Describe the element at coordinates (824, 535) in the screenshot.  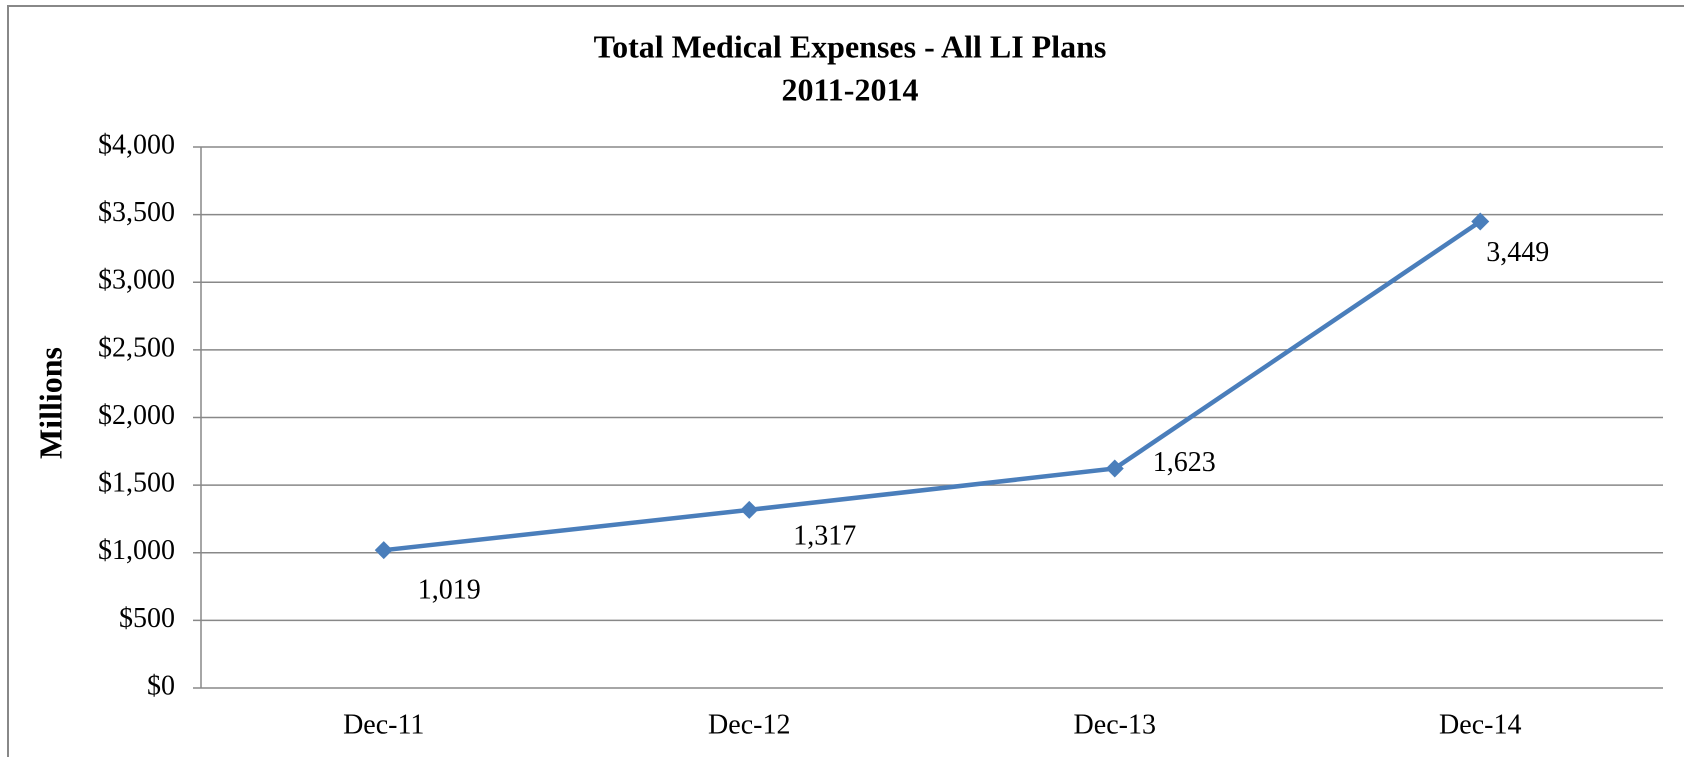
I see `data-label: 1,317` at that location.